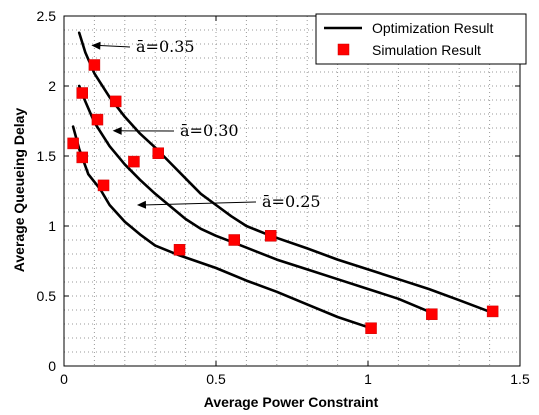  Describe the element at coordinates (165, 46) in the screenshot. I see `annotation-label: ā=0.35` at that location.